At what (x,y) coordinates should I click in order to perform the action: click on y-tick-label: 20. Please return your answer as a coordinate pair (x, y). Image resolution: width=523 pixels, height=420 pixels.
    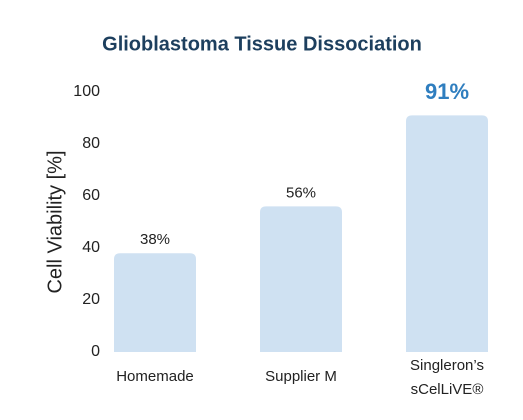
    Looking at the image, I should click on (91, 299).